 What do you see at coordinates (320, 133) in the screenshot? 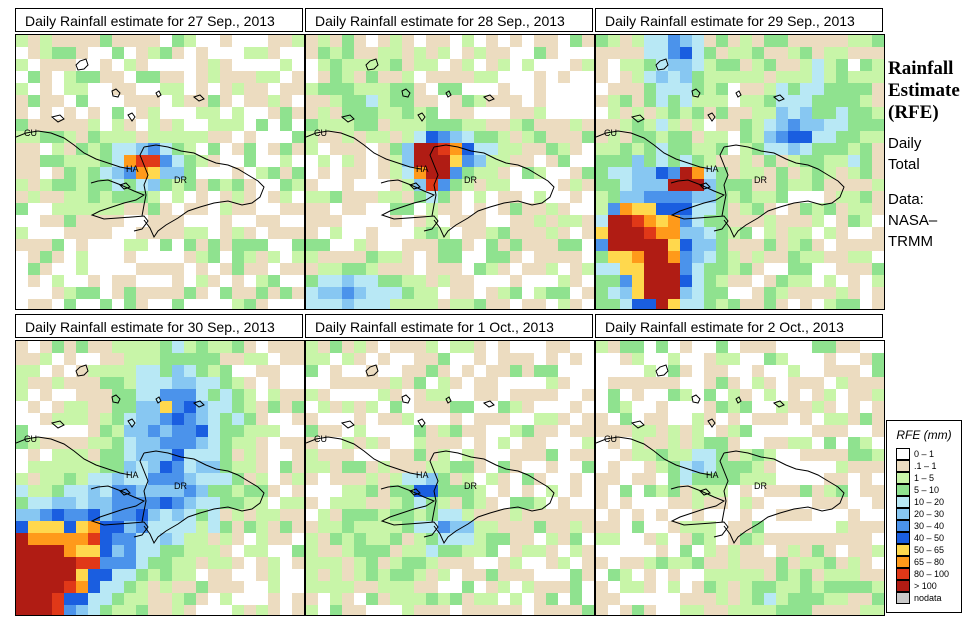
I see `country-label-cuba: CU` at bounding box center [320, 133].